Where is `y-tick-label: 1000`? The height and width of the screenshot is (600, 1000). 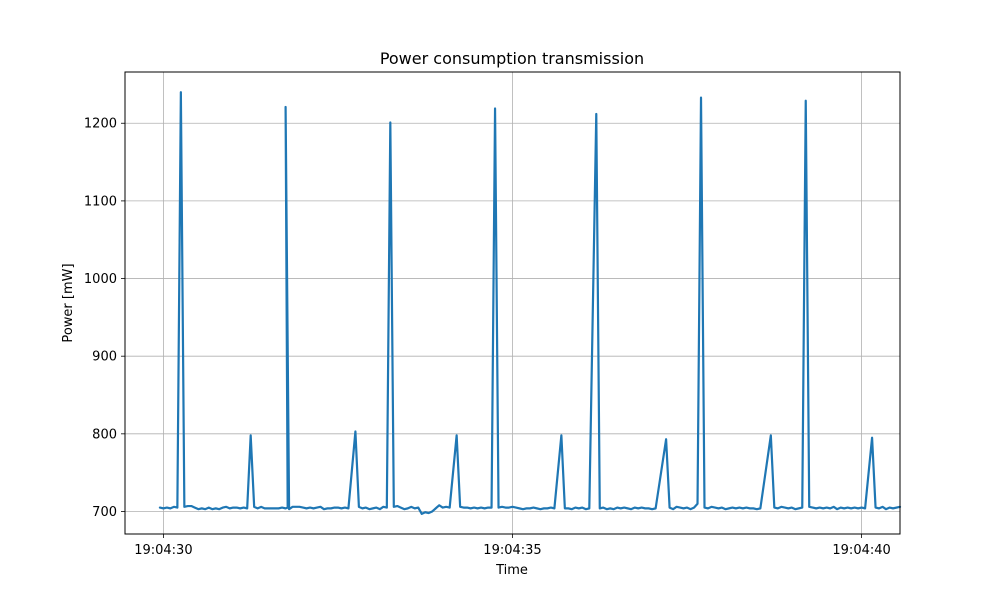 y-tick-label: 1000 is located at coordinates (100, 279).